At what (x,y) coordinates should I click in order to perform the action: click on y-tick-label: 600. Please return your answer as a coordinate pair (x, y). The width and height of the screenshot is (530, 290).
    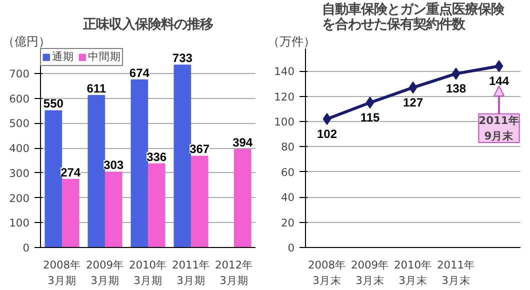
    Looking at the image, I should click on (19, 99).